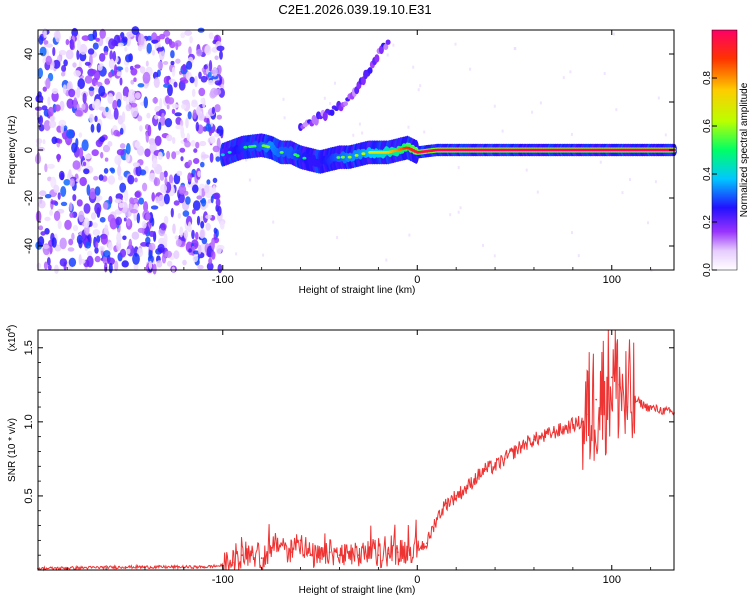 The height and width of the screenshot is (605, 750). I want to click on snr-y-tick-label: 1.5, so click(29, 347).